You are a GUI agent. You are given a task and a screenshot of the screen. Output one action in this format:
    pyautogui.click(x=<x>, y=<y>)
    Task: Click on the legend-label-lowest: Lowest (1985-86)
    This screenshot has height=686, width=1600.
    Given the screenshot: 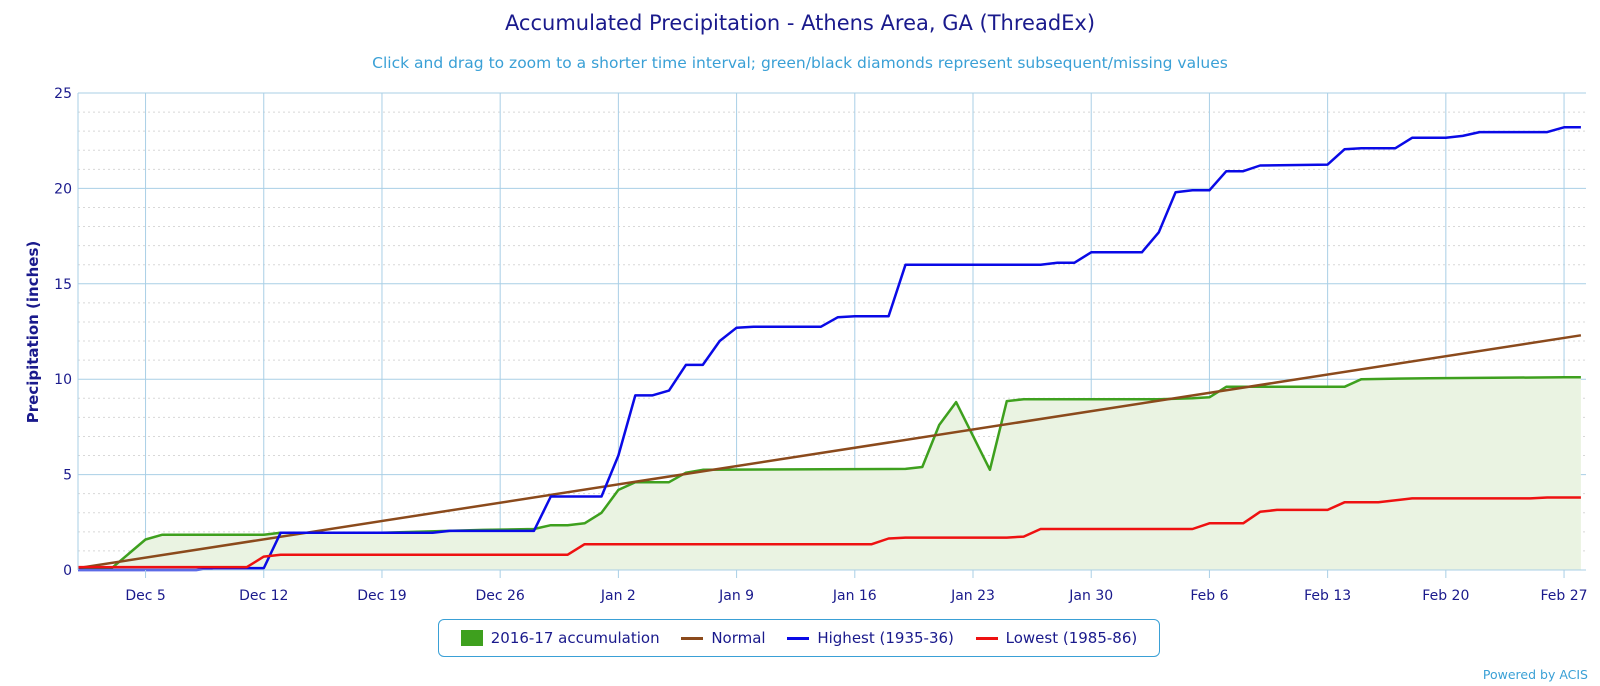 What is the action you would take?
    pyautogui.click(x=1071, y=638)
    